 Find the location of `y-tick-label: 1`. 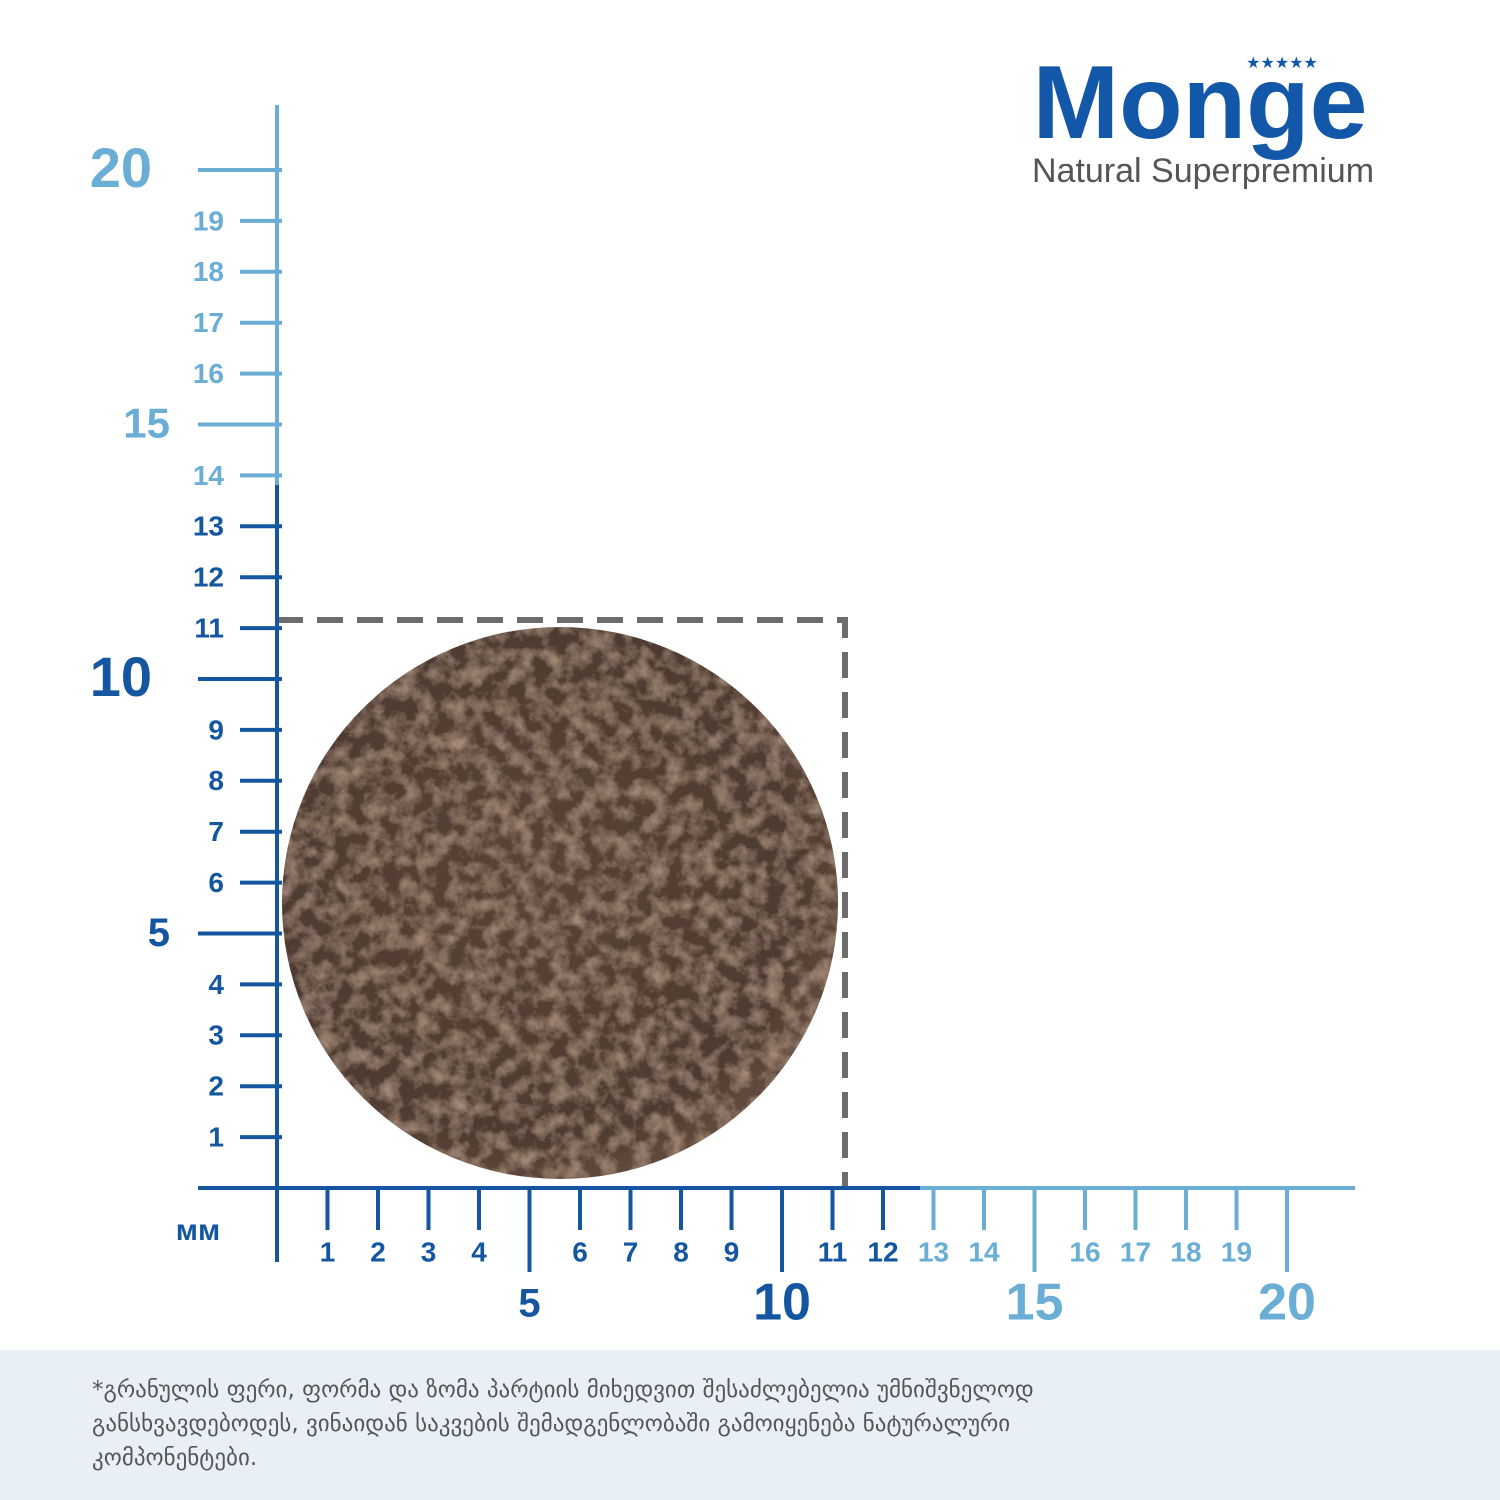

y-tick-label: 1 is located at coordinates (216, 1136).